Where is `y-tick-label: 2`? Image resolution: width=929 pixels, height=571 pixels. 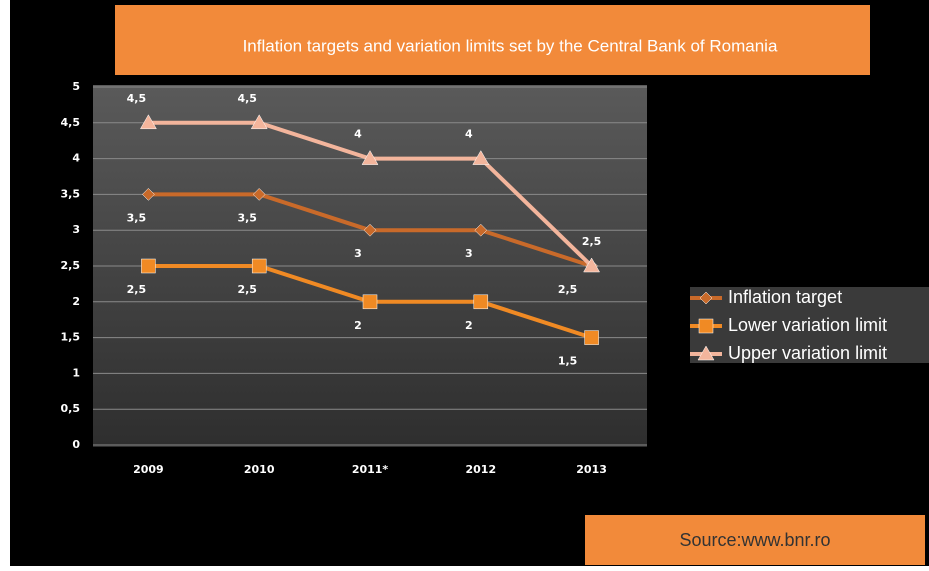 y-tick-label: 2 is located at coordinates (76, 301).